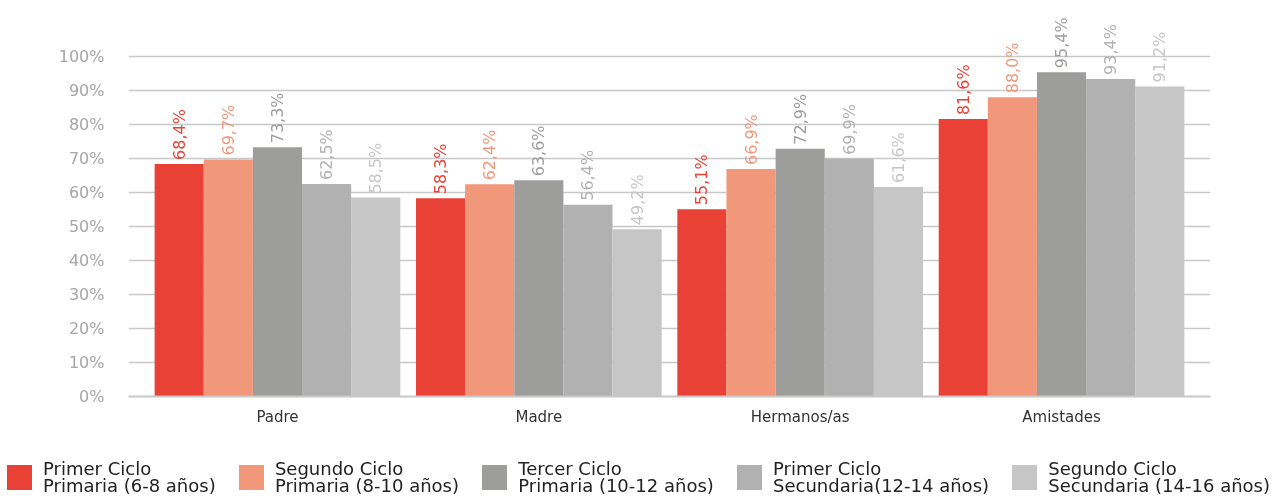 The width and height of the screenshot is (1274, 497). I want to click on y-tick-label: 40%, so click(86, 260).